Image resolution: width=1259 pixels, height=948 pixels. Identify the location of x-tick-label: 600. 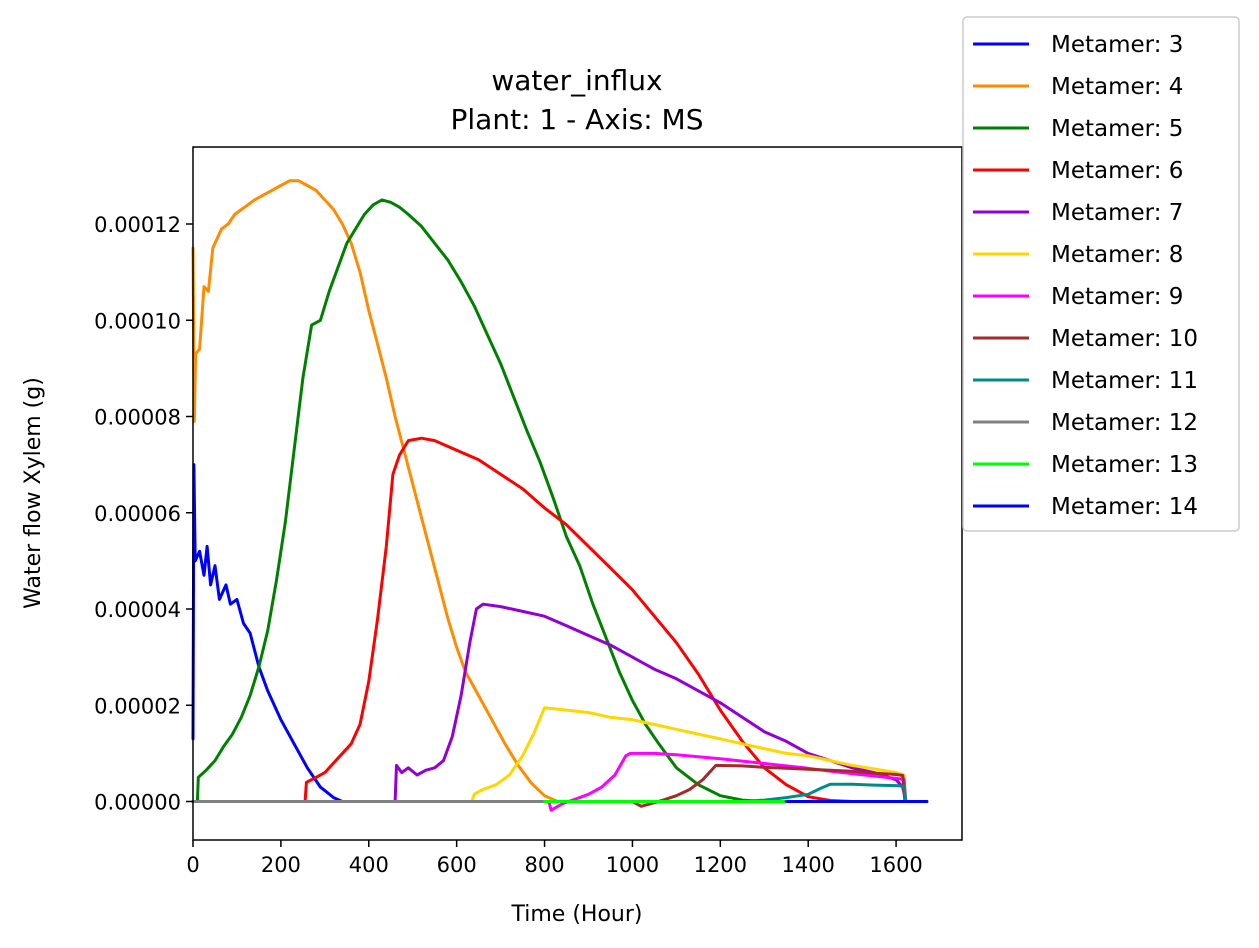
(457, 865).